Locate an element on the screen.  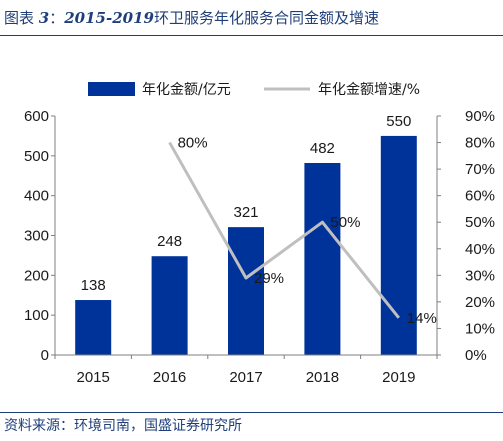
y-left-tick-label: 400 is located at coordinates (36, 196).